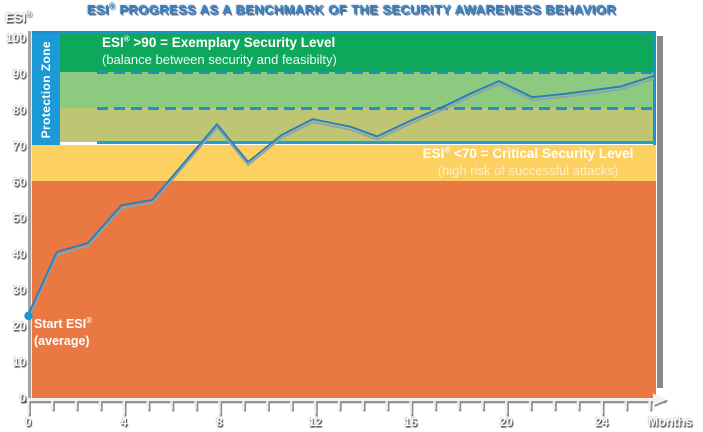 This screenshot has height=432, width=703. What do you see at coordinates (18, 17) in the screenshot?
I see `esi-axis-corner-label: ESI®` at bounding box center [18, 17].